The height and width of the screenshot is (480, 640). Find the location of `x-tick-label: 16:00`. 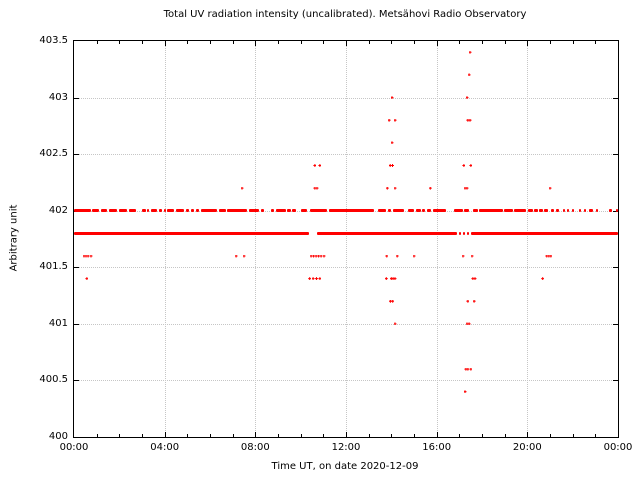

x-tick-label: 16:00 is located at coordinates (437, 447).